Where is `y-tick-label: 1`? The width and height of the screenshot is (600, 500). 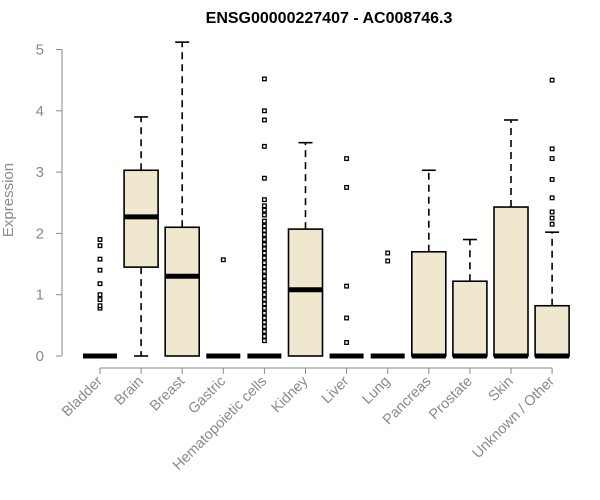 y-tick-label: 1 is located at coordinates (40, 295).